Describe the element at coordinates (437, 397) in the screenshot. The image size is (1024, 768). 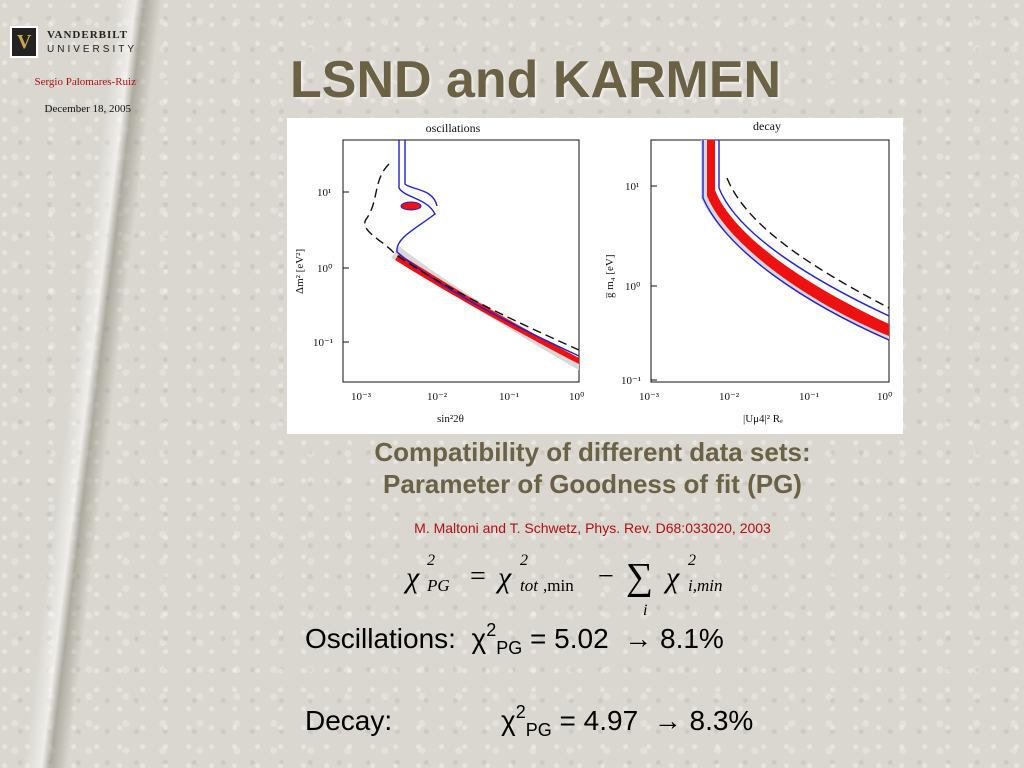
I see `left-xtick: 10⁻²` at that location.